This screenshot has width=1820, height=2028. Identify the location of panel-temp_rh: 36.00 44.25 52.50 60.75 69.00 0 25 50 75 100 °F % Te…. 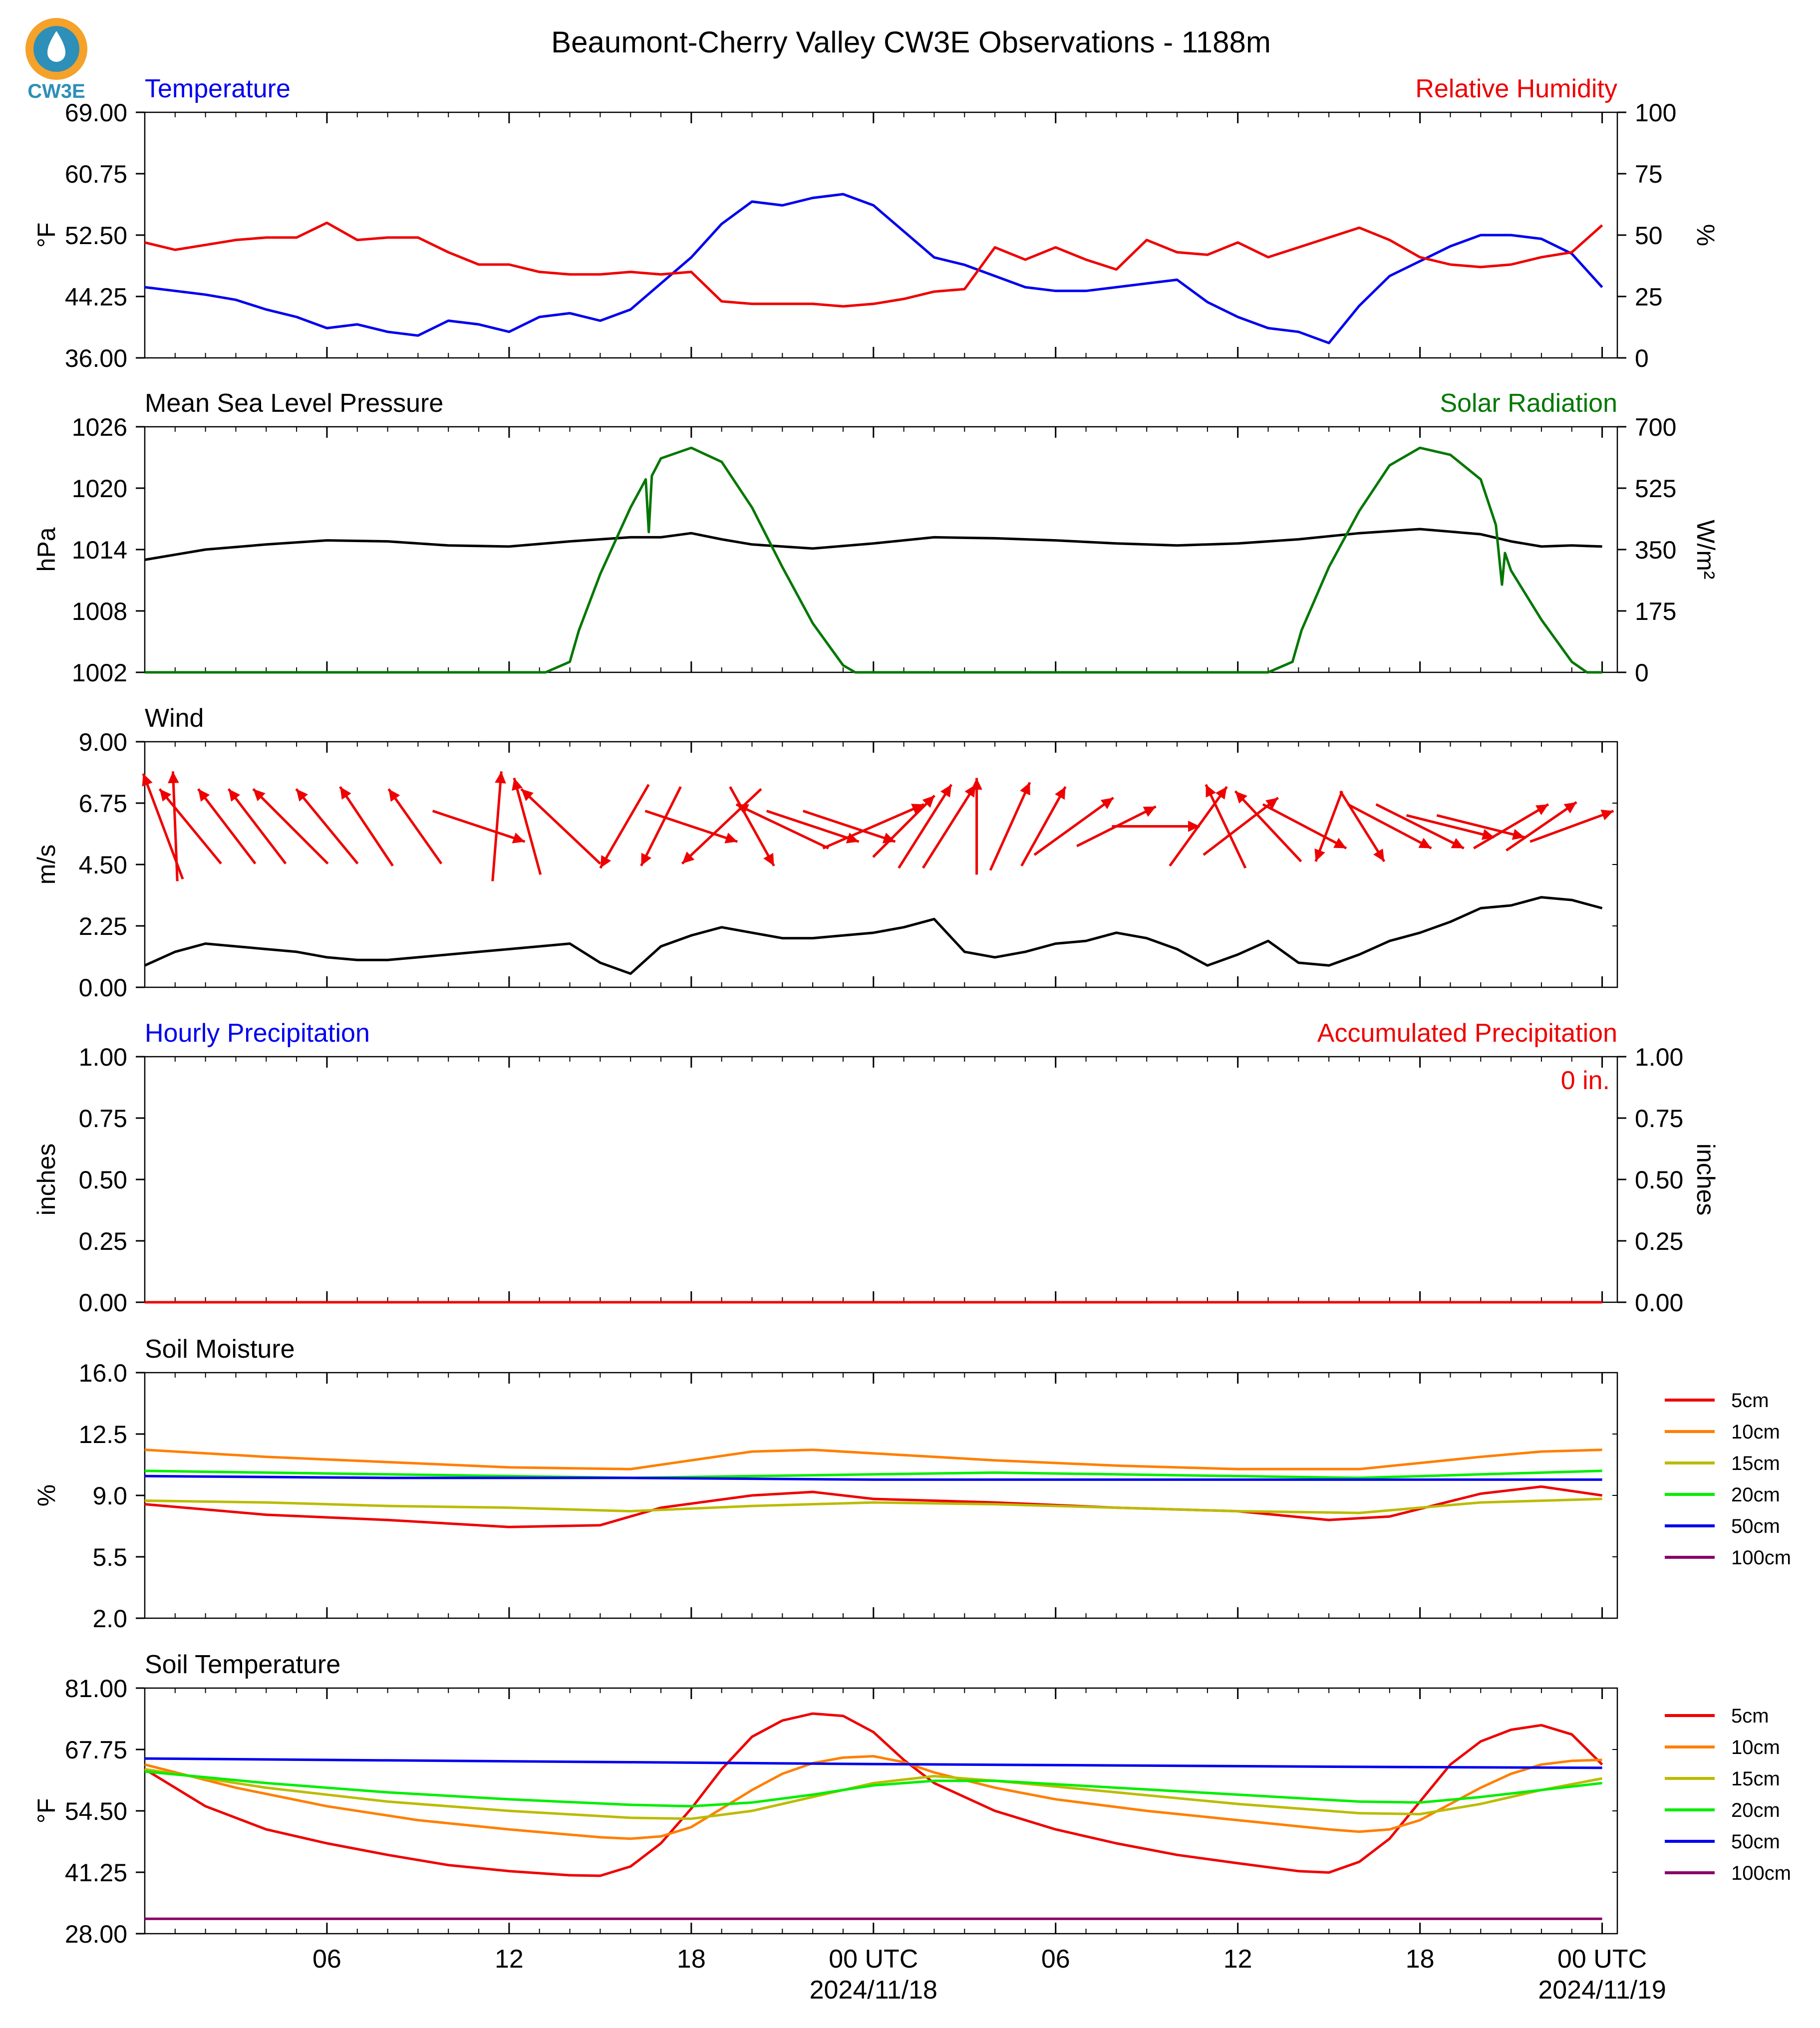
(876, 223).